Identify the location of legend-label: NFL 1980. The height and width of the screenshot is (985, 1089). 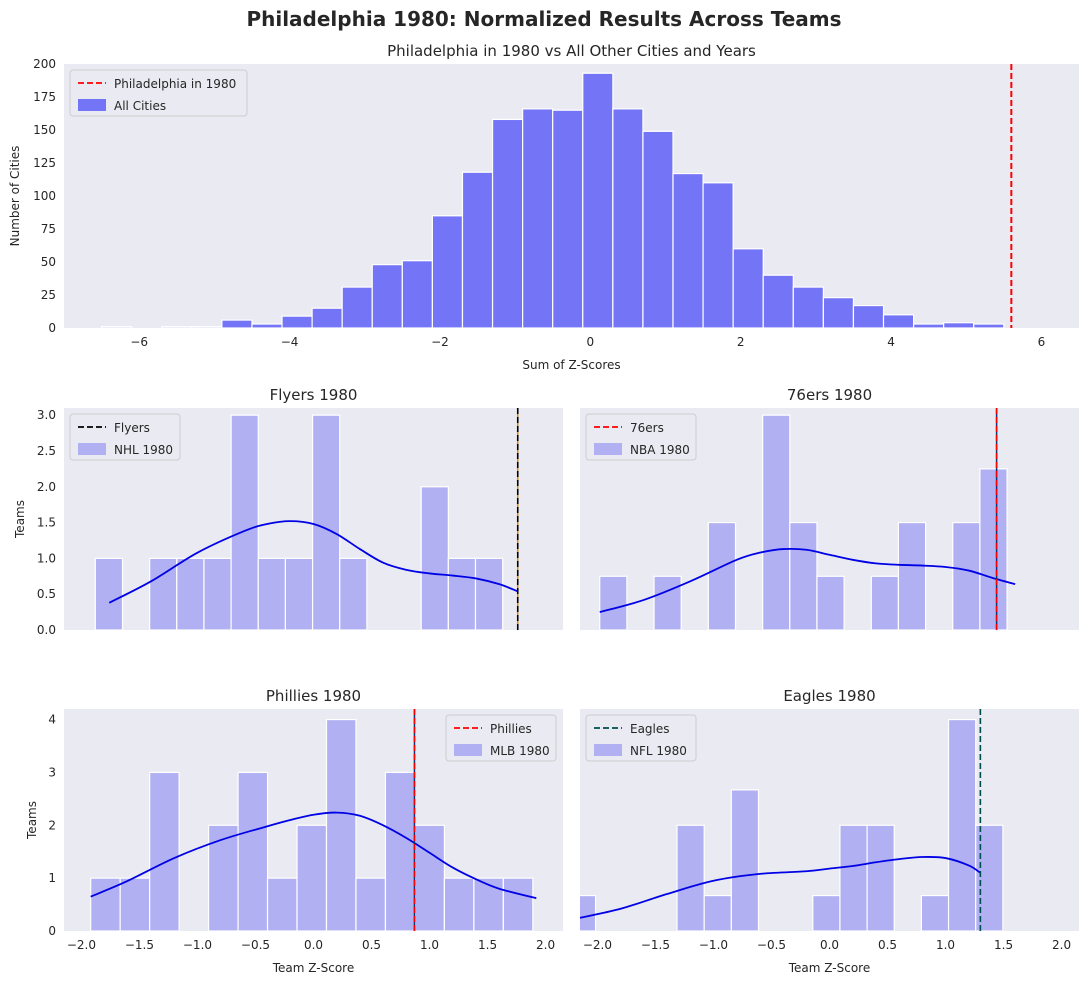
(658, 751).